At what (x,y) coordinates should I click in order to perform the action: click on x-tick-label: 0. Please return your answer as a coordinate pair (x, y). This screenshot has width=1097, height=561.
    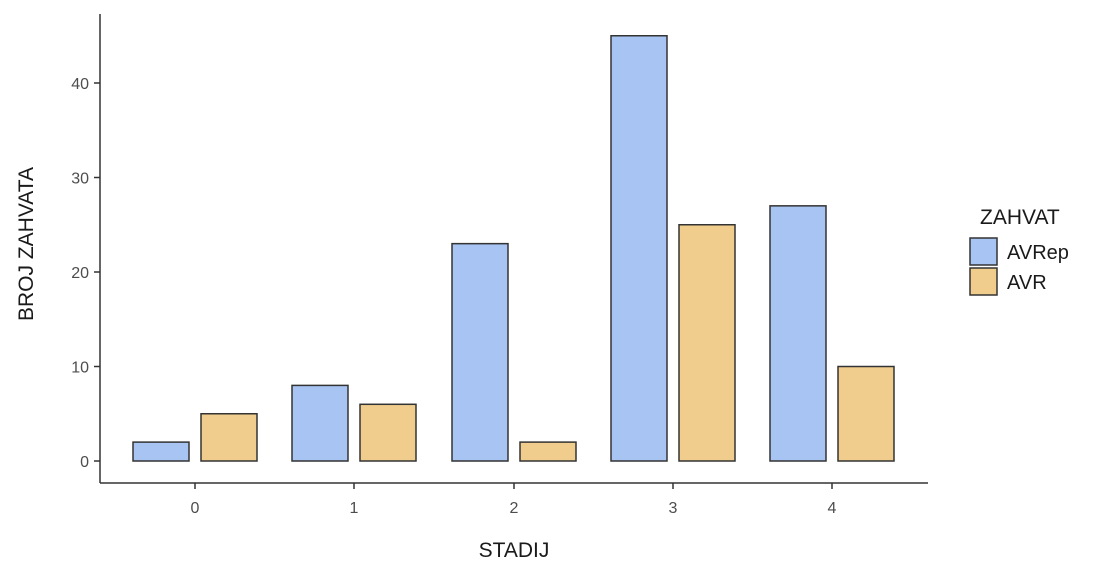
    Looking at the image, I should click on (195, 508).